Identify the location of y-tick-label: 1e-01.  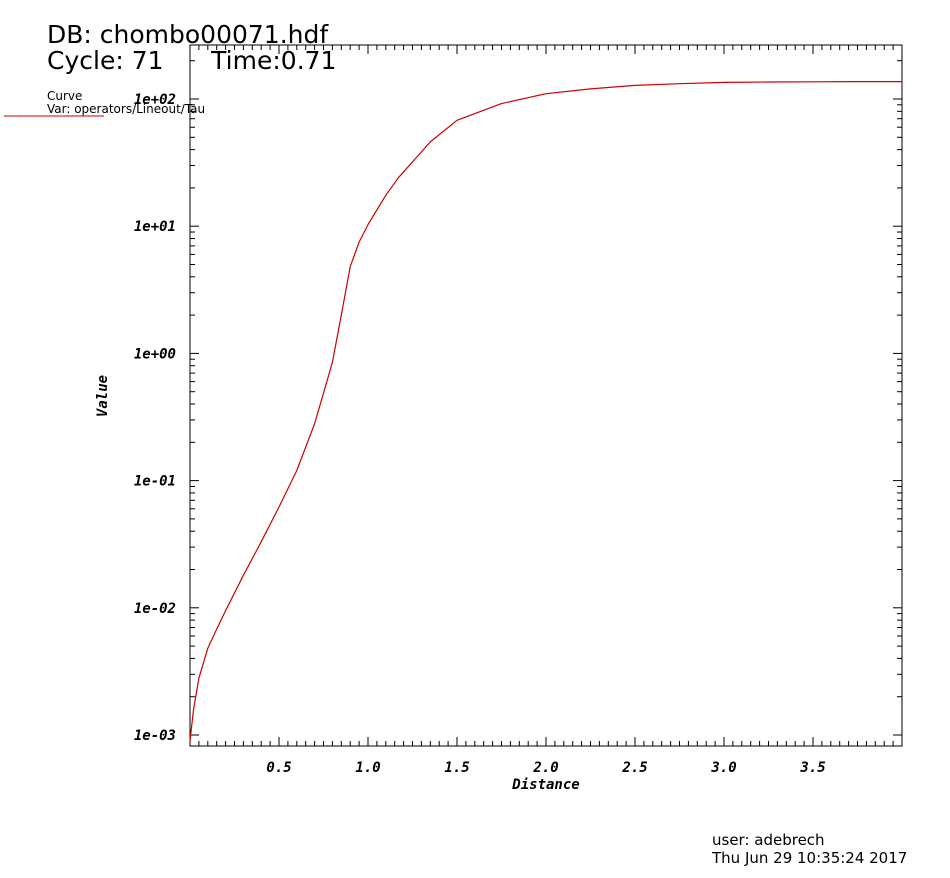
(155, 482).